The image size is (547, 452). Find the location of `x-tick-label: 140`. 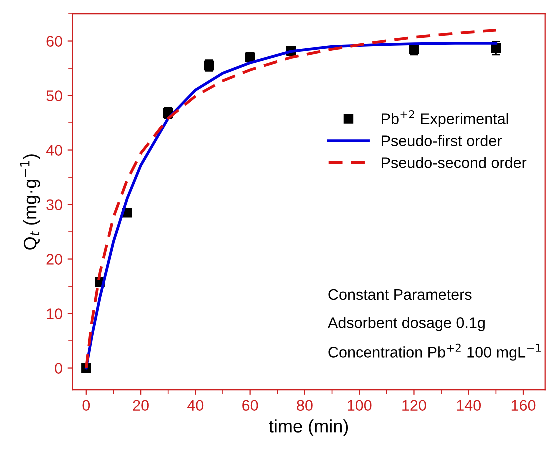

x-tick-label: 140 is located at coordinates (469, 406).